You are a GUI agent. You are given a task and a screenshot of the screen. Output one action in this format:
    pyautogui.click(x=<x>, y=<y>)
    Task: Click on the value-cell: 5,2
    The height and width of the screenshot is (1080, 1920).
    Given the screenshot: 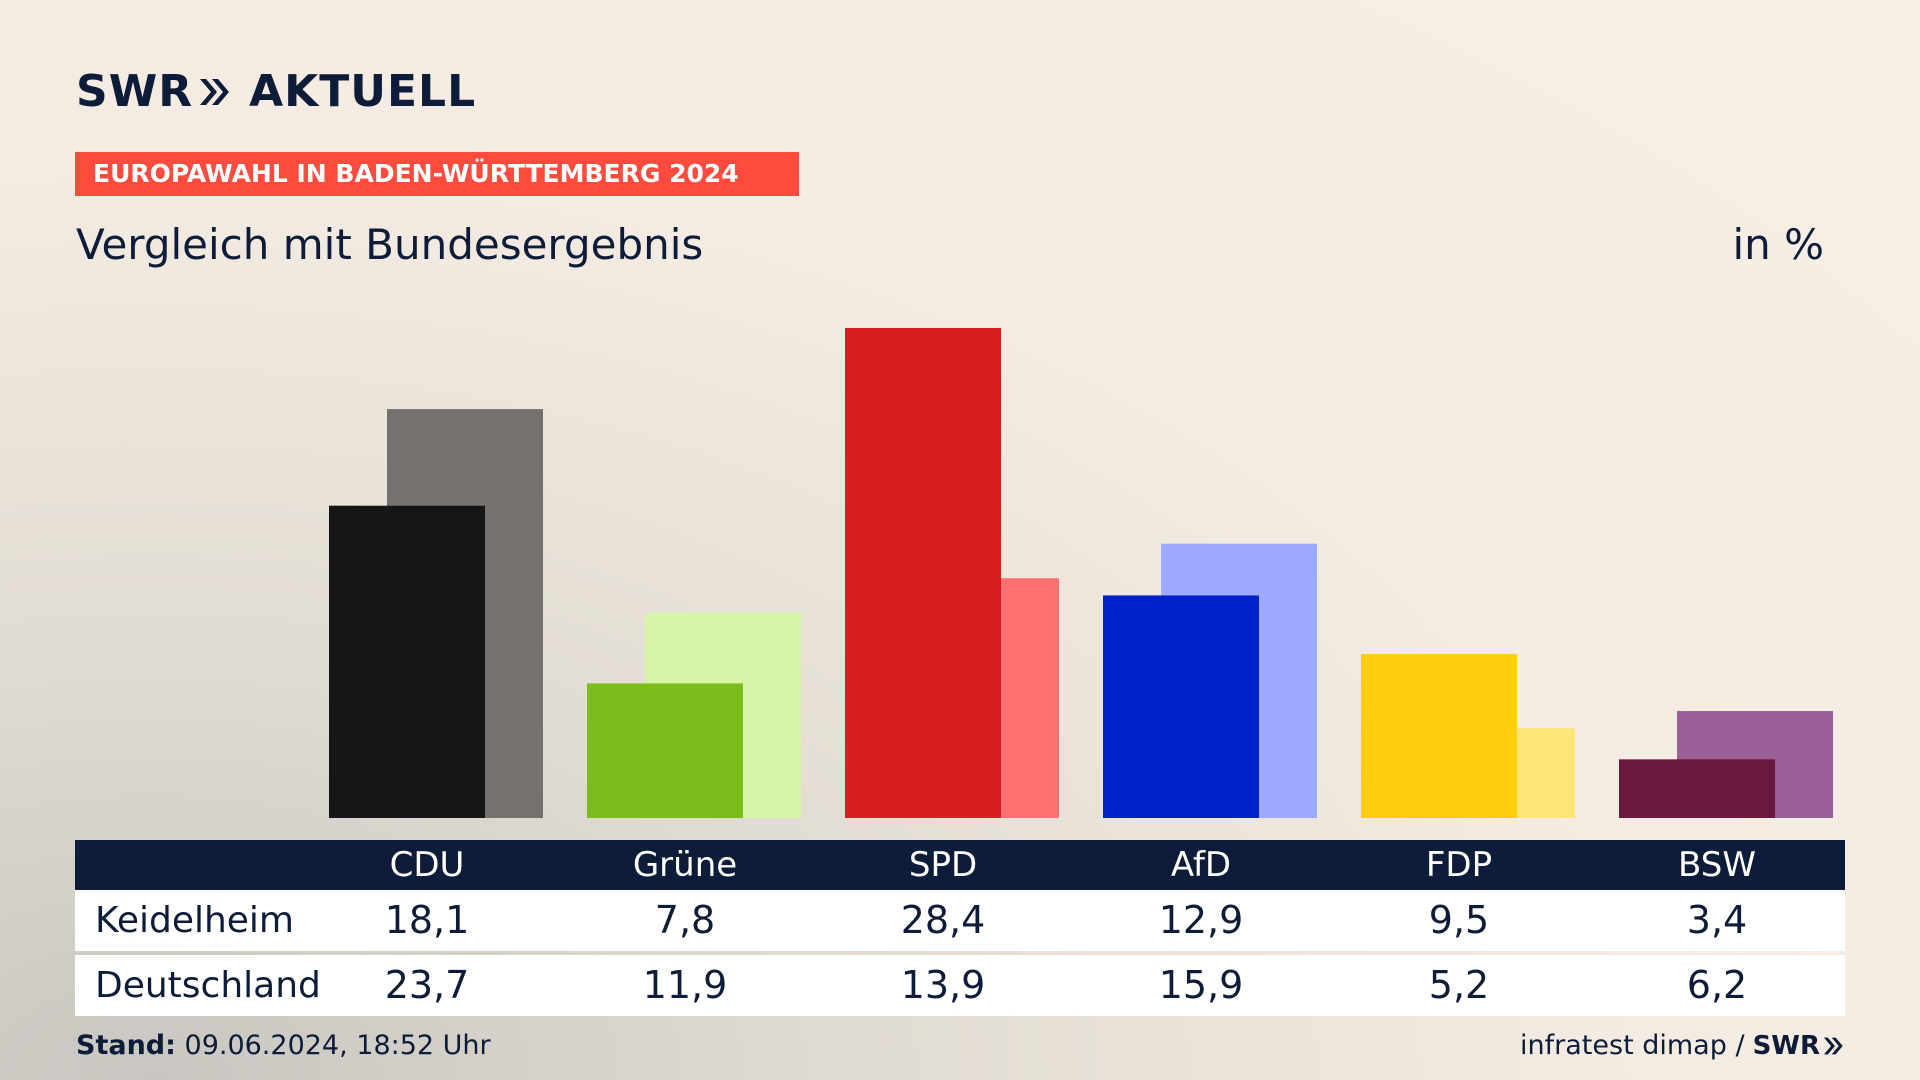 What is the action you would take?
    pyautogui.click(x=1459, y=985)
    